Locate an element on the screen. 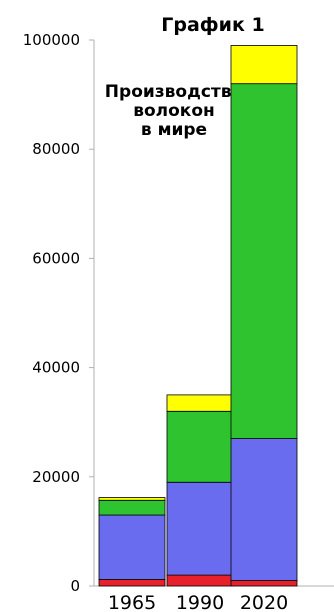 Image resolution: width=334 pixels, height=612 pixels. x-tick-label: 2020 is located at coordinates (264, 602).